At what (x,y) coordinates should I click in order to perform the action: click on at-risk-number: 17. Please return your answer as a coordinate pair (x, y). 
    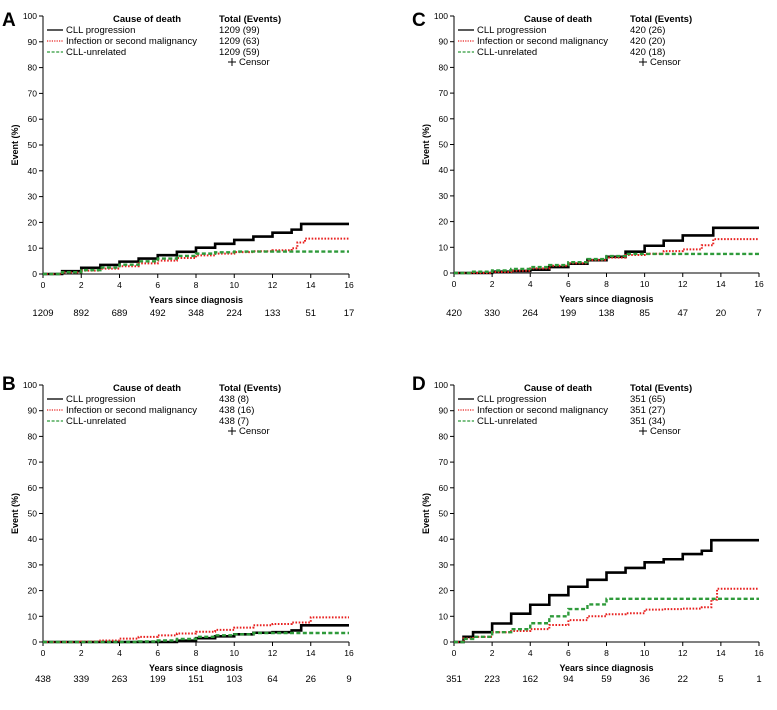
    Looking at the image, I should click on (349, 313).